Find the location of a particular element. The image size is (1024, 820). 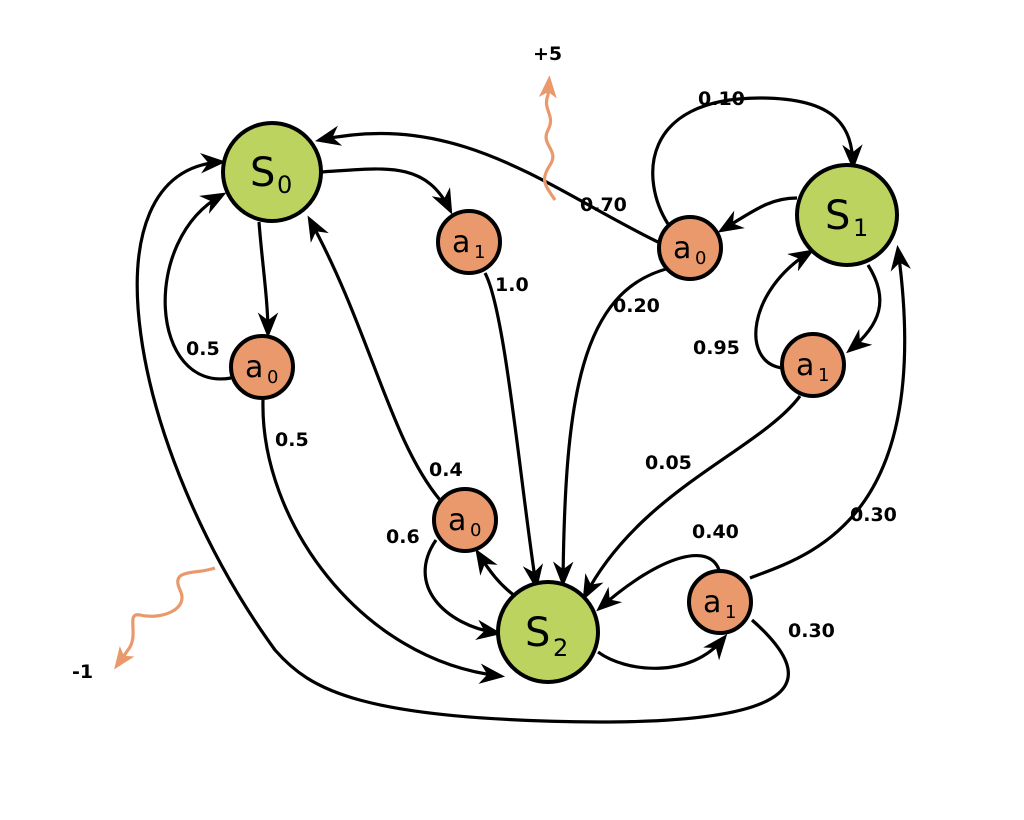

action-node-S1a1: a 1 is located at coordinates (813, 365).